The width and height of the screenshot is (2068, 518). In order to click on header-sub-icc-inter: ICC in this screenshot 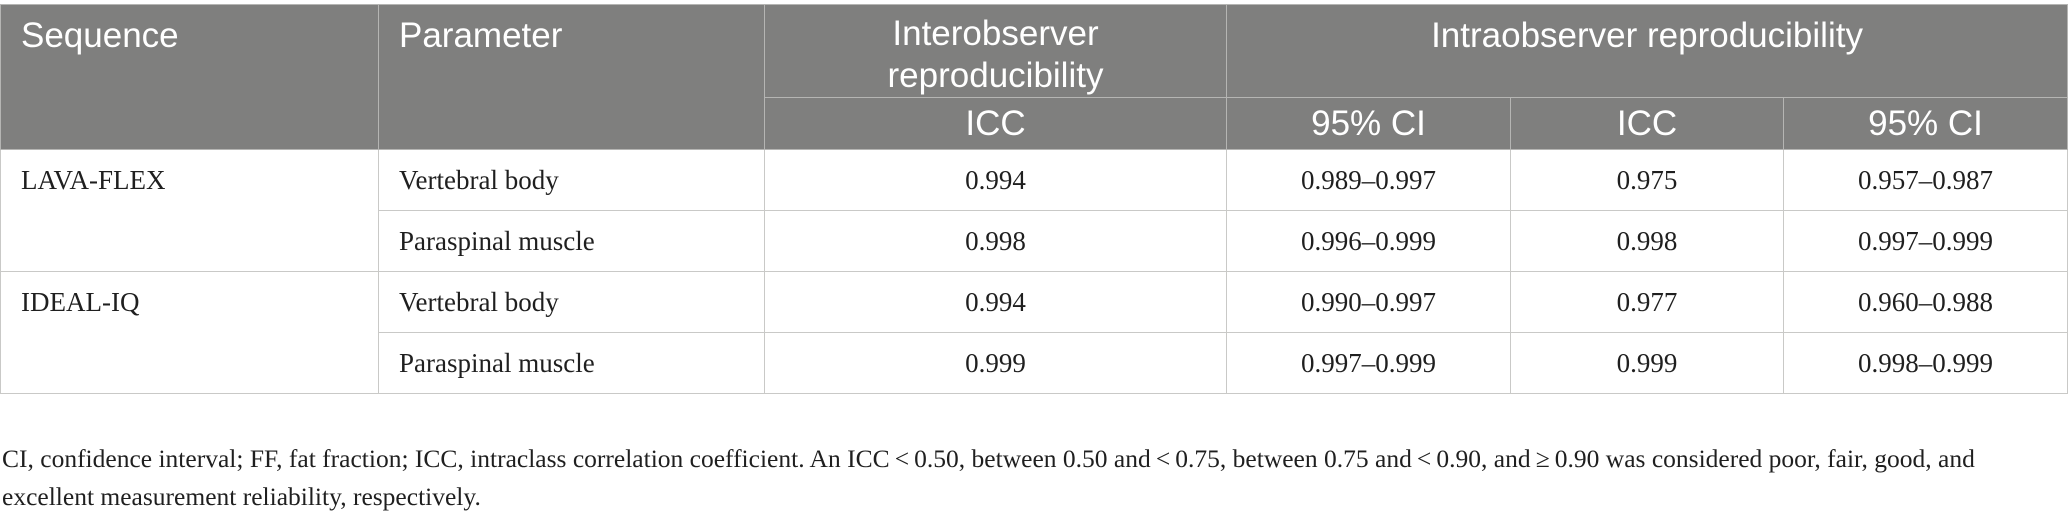, I will do `click(995, 123)`.